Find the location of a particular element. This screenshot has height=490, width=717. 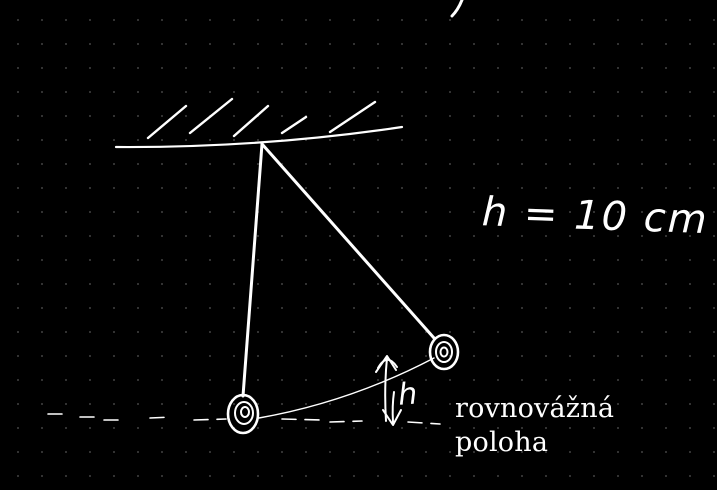

height-marker is located at coordinates (388, 390).